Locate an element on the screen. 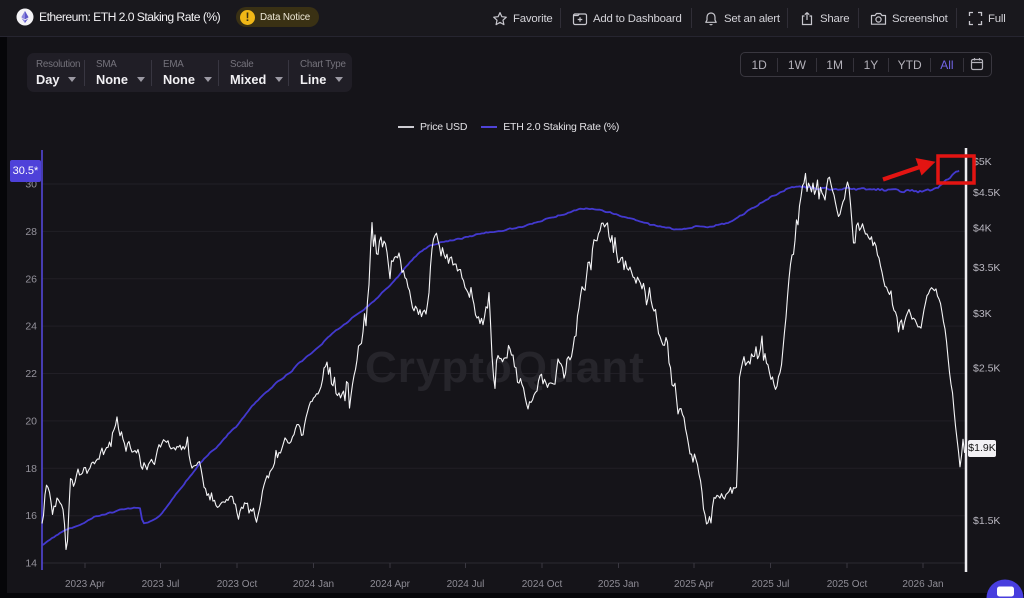 The image size is (1024, 598). svg-text: 2025 Apr is located at coordinates (694, 584).